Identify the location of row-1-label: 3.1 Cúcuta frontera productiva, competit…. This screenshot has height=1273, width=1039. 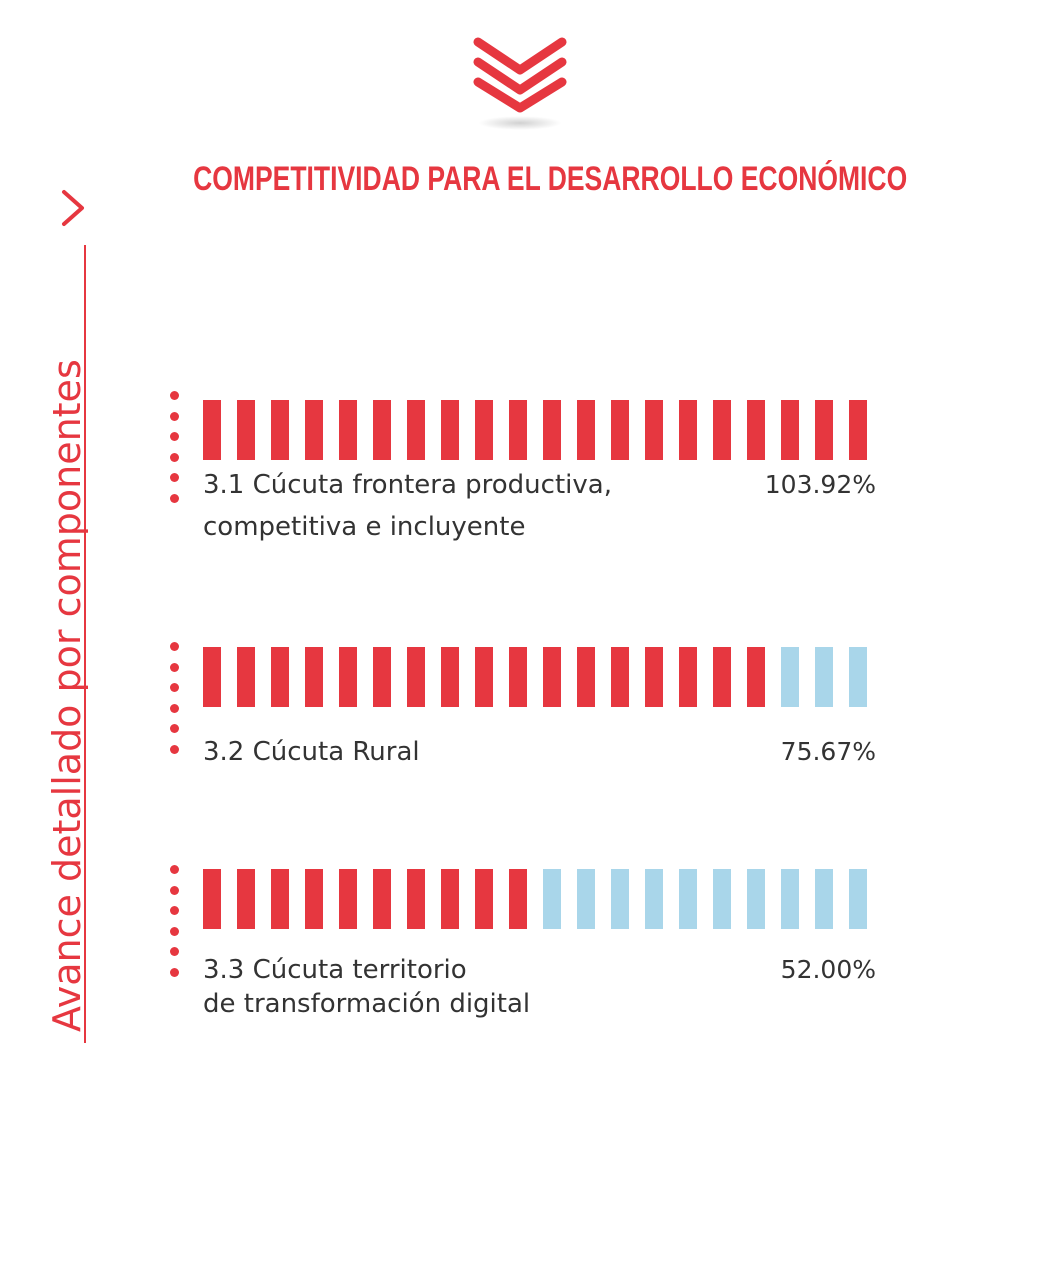
(407, 506).